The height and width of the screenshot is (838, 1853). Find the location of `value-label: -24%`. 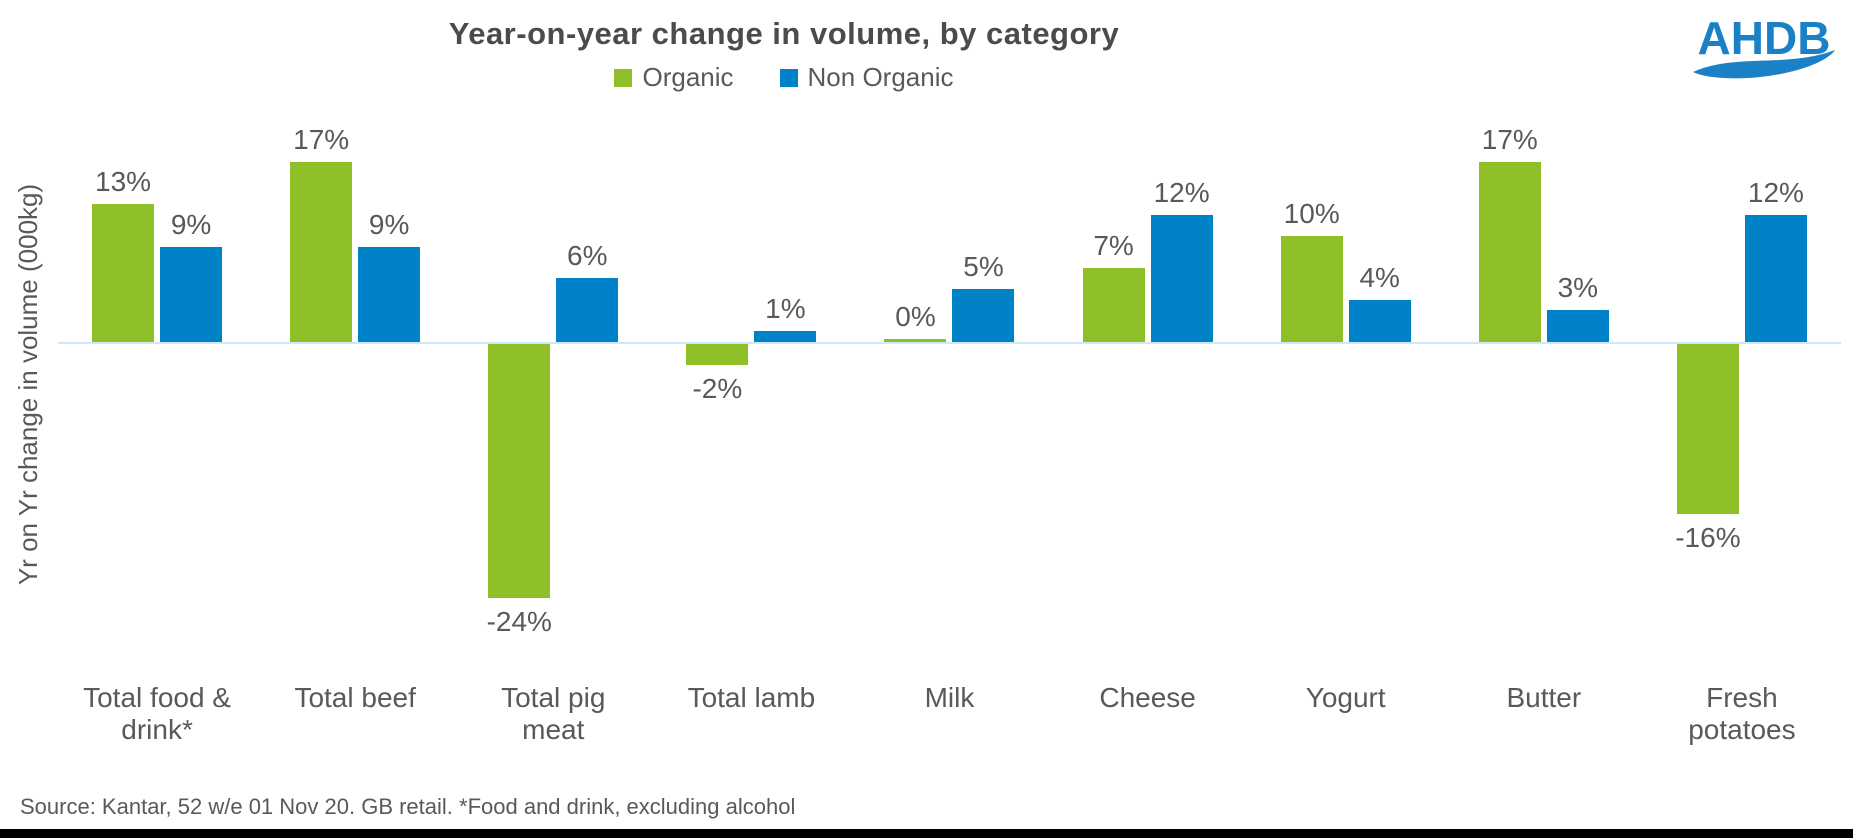

value-label: -24% is located at coordinates (519, 622).